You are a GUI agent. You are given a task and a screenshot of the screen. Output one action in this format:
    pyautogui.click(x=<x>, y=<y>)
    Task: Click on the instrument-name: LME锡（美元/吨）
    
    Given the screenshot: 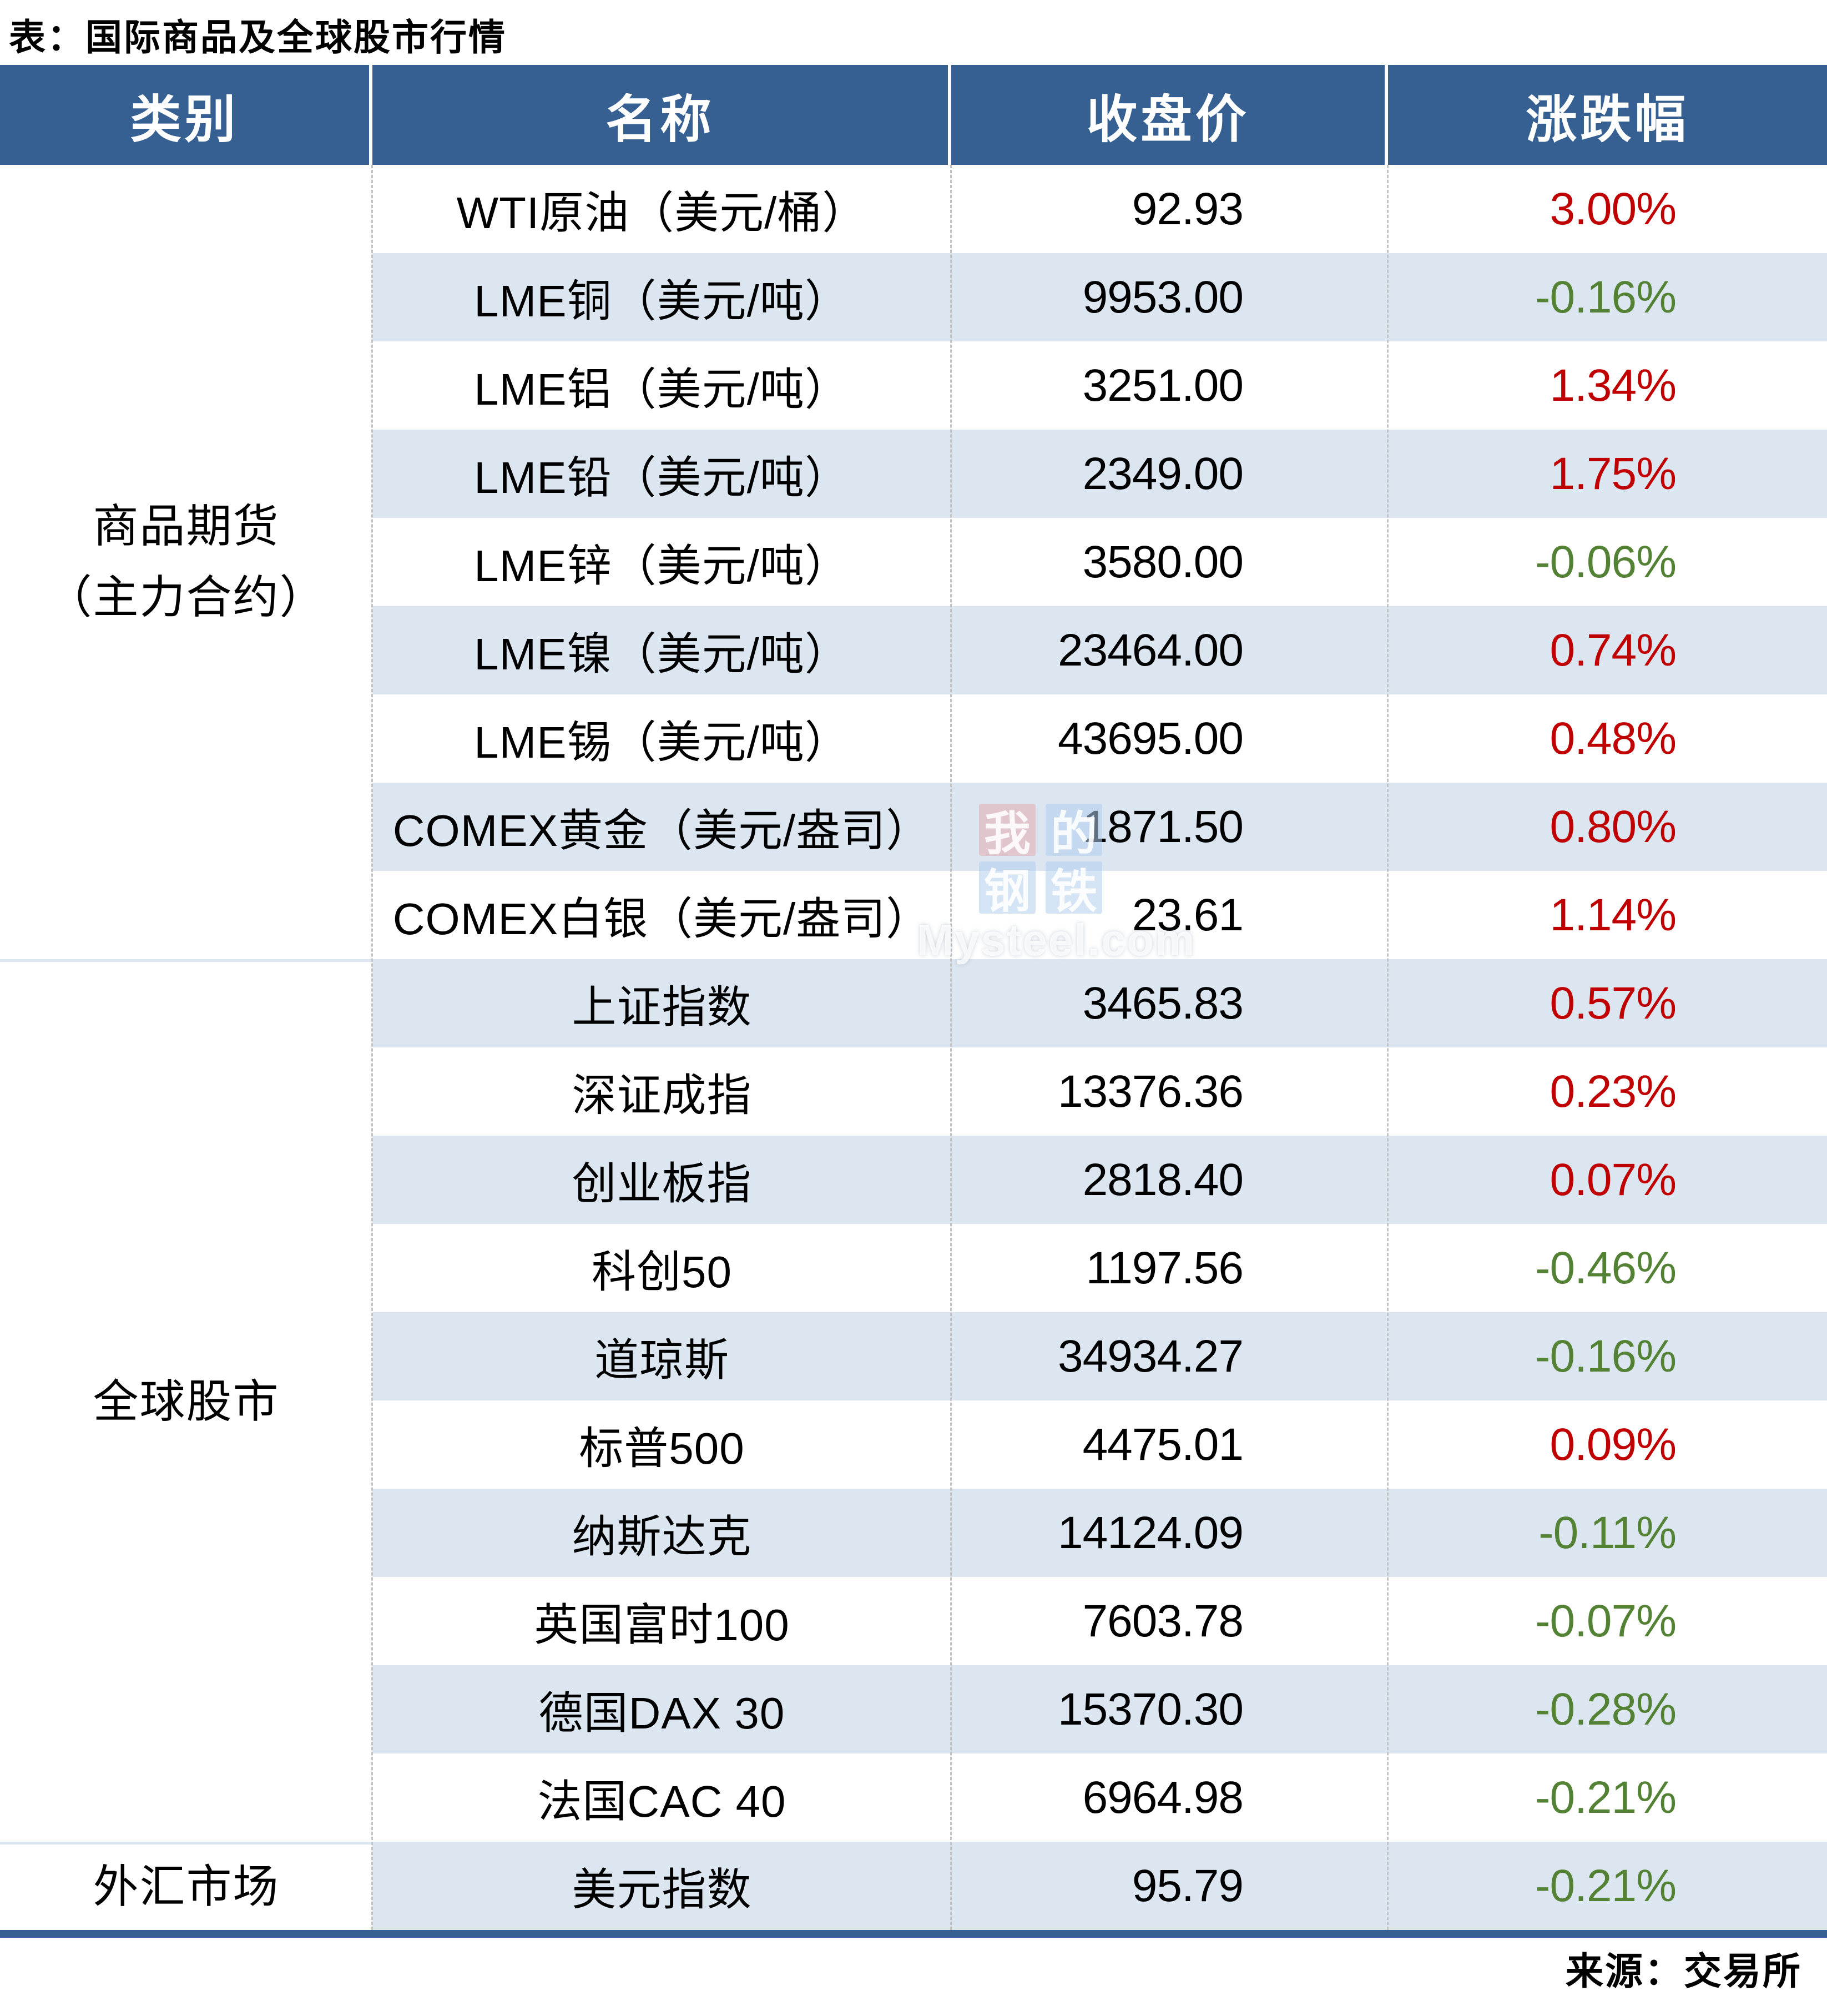 What is the action you would take?
    pyautogui.click(x=662, y=742)
    